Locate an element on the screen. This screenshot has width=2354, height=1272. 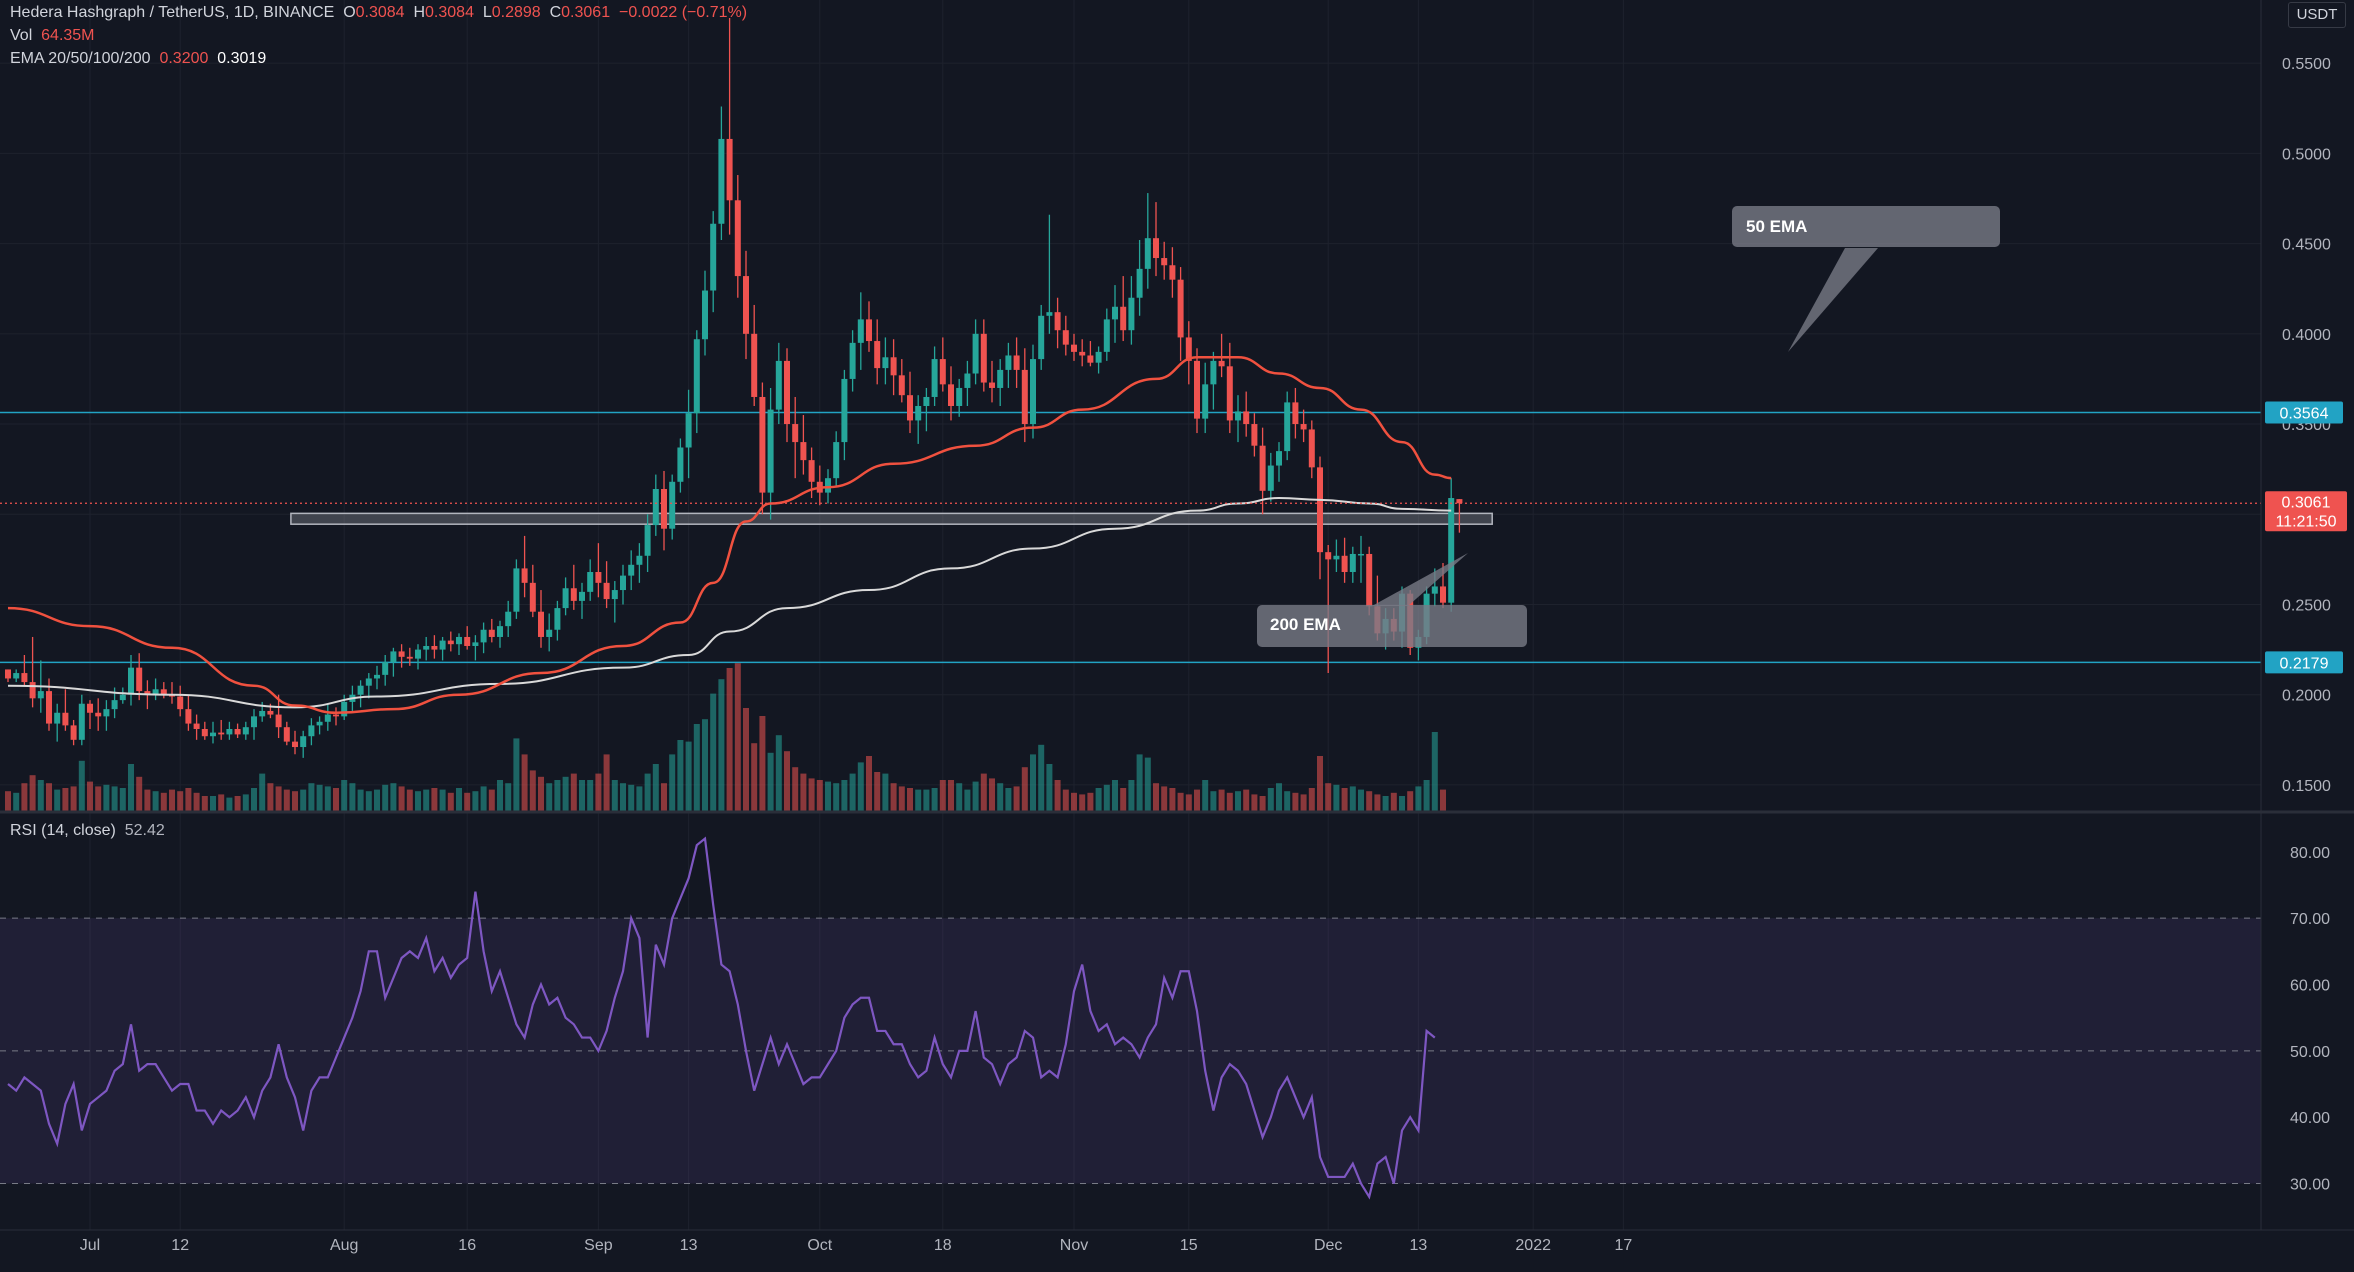
open-value: 0.3084 is located at coordinates (380, 12).